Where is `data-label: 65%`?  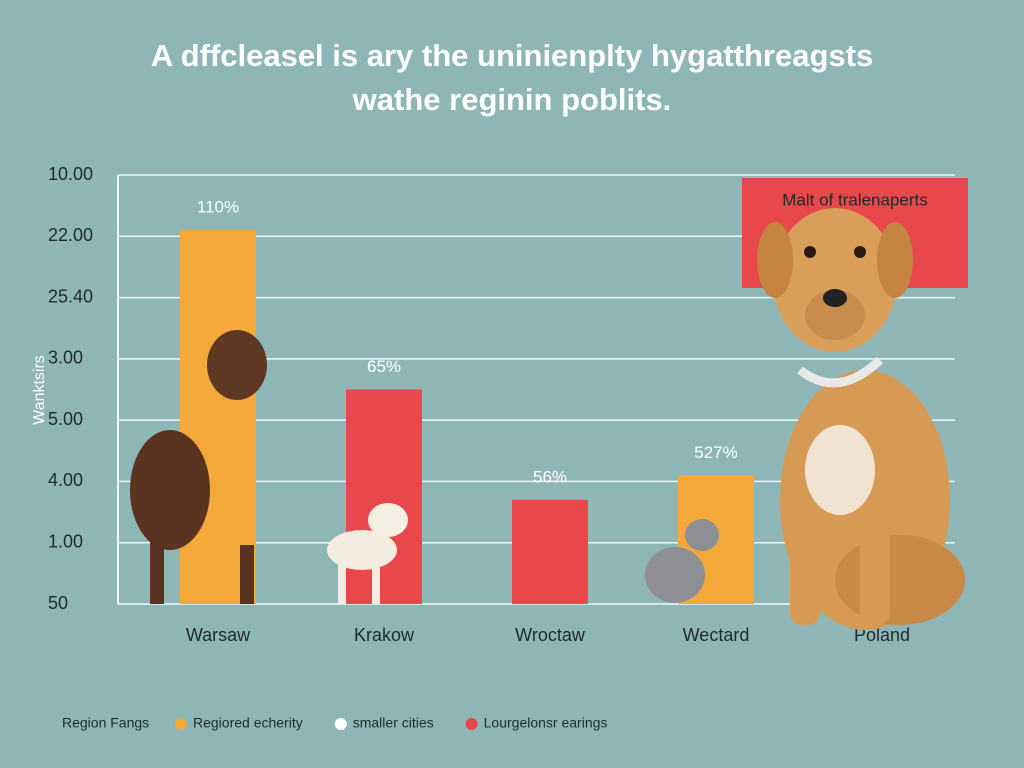 data-label: 65% is located at coordinates (384, 366).